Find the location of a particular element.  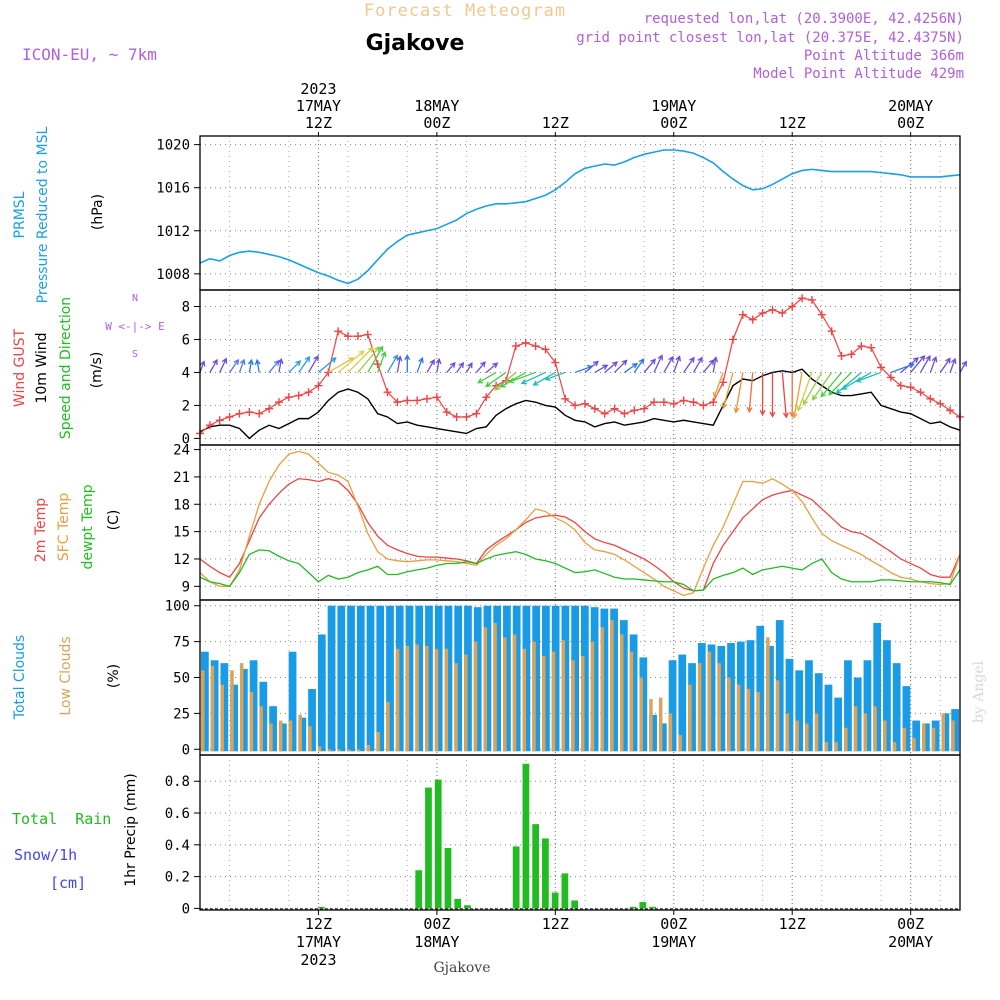

cloud-label-low: Low Clouds is located at coordinates (66, 675).